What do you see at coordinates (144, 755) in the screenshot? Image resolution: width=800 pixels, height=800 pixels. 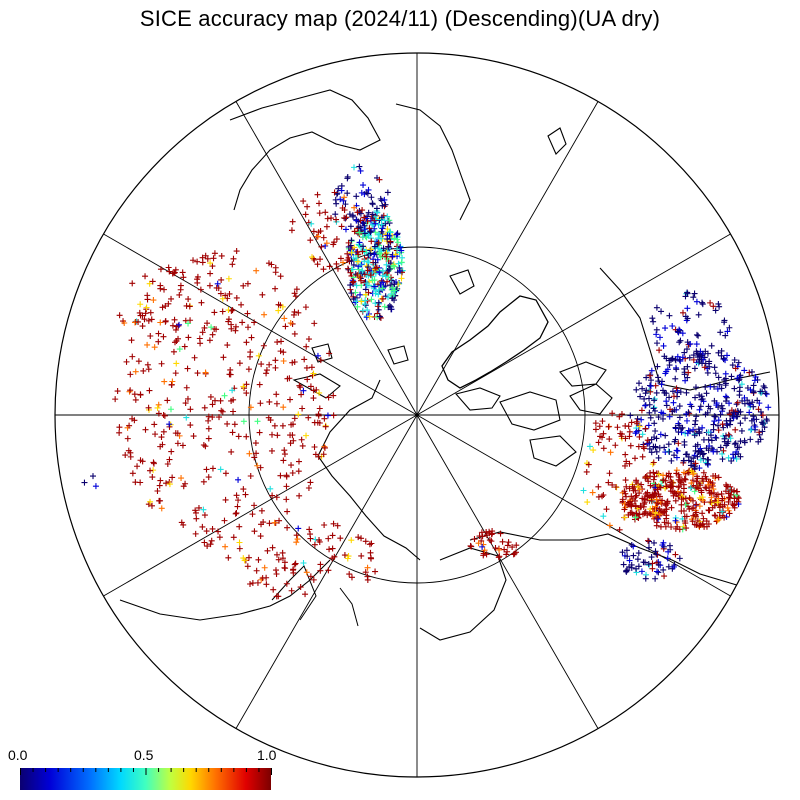 I see `colorbar-mid-label: 0.5` at bounding box center [144, 755].